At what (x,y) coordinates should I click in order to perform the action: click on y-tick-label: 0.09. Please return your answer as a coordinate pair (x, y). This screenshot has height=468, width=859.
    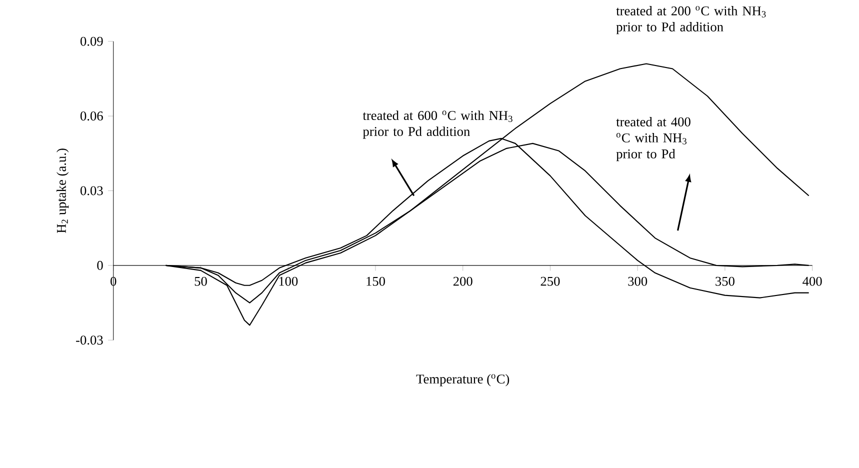
    Looking at the image, I should click on (91, 41).